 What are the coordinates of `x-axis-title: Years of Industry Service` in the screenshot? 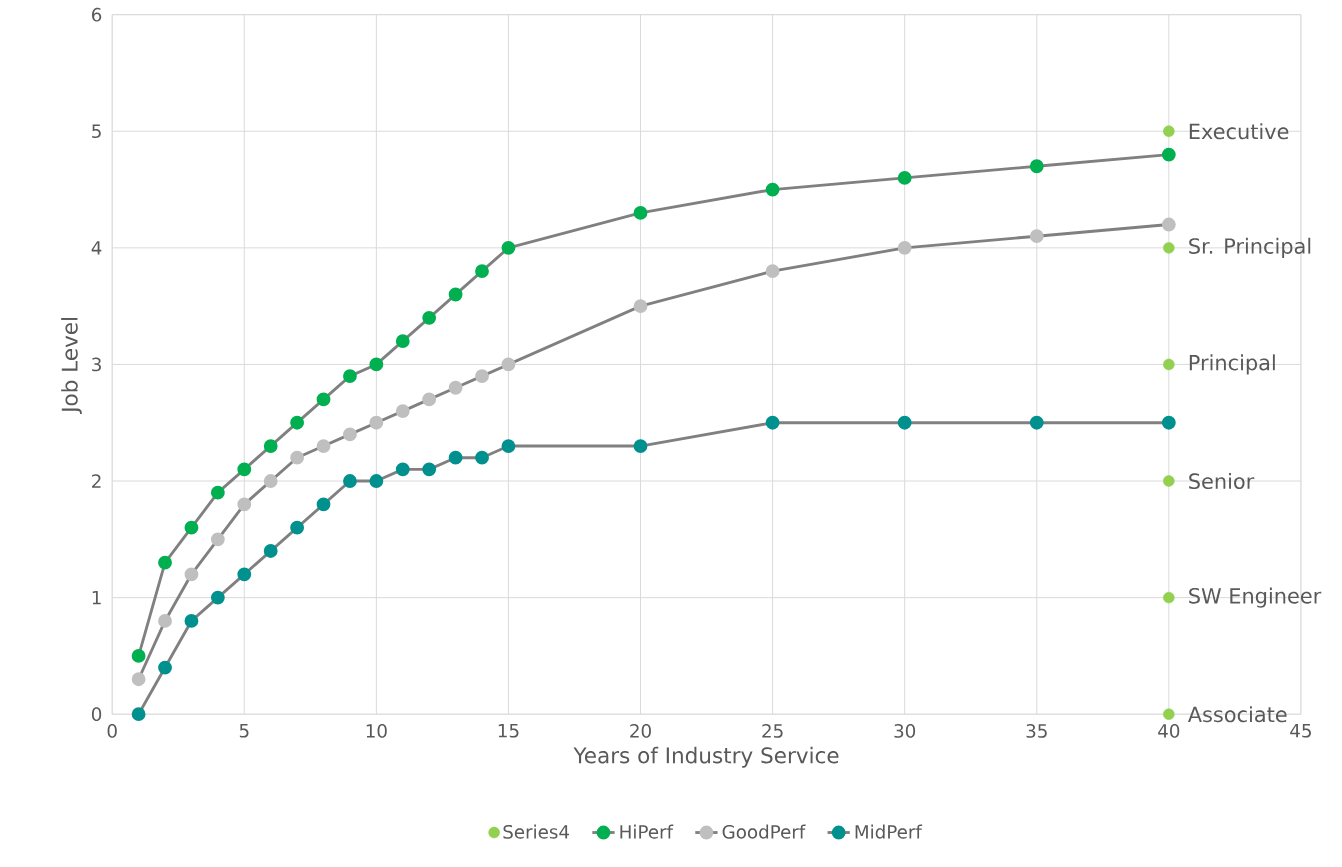 It's located at (706, 757).